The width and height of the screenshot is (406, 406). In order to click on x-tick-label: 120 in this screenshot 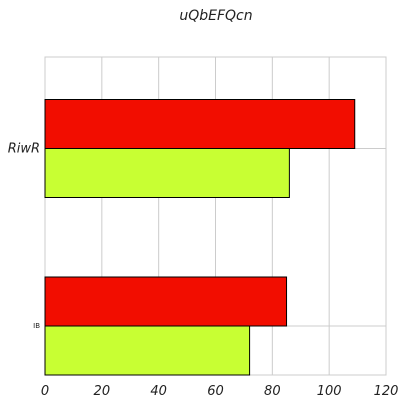, I will do `click(386, 391)`.